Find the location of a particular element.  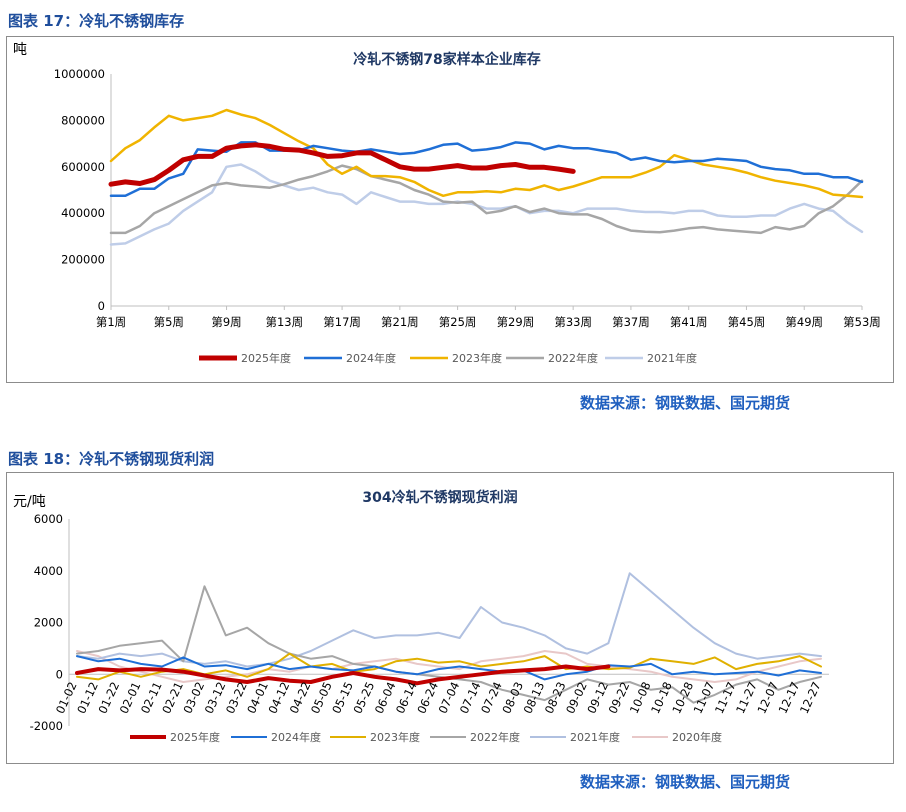

figure-18-source: 数据来源：钢联数据、国元期货 is located at coordinates (685, 782).